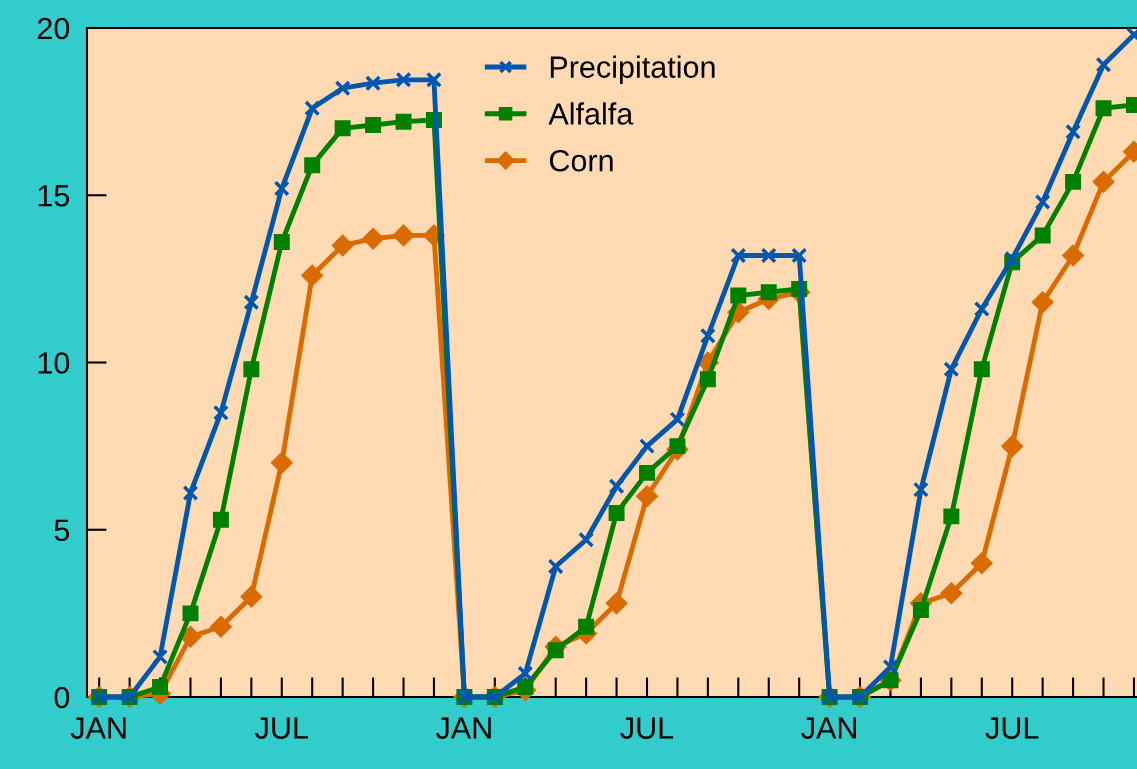 This screenshot has height=769, width=1137. I want to click on legend-label: Alfalfa, so click(591, 113).